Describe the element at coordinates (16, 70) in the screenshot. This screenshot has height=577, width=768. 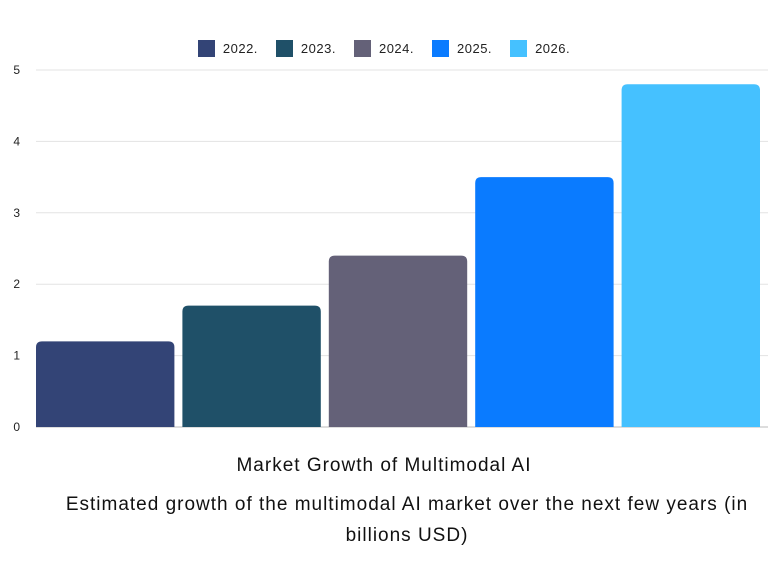
I see `y-tick-label: 5` at that location.